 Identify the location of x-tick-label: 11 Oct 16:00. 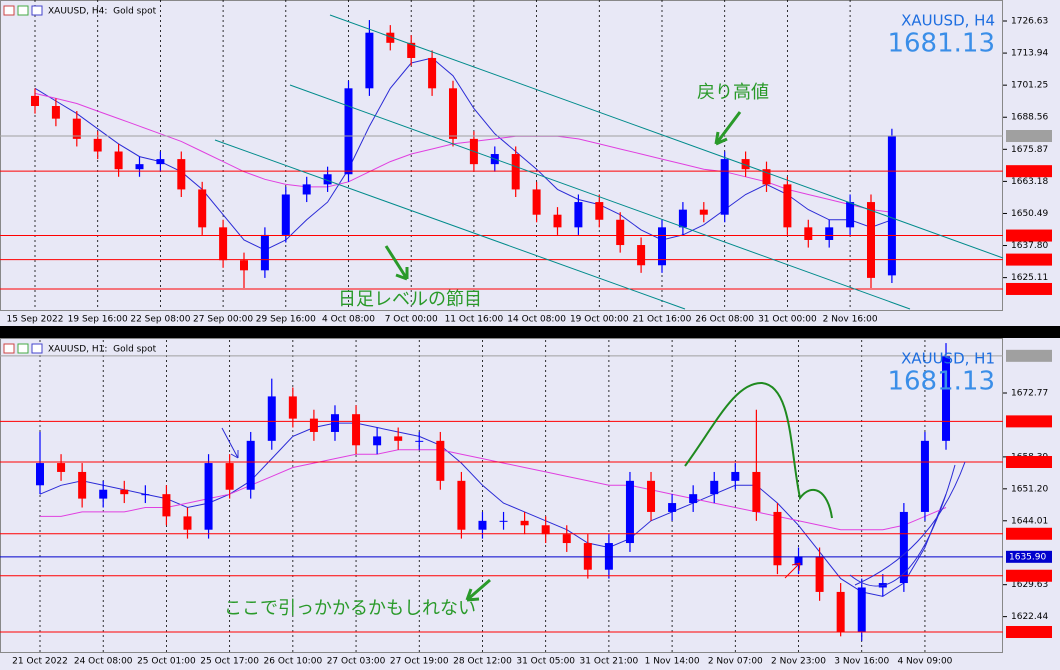
(474, 320).